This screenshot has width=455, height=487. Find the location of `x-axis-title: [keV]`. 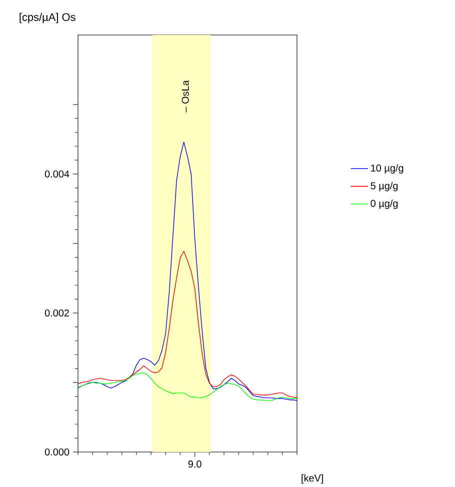

x-axis-title: [keV] is located at coordinates (312, 479).